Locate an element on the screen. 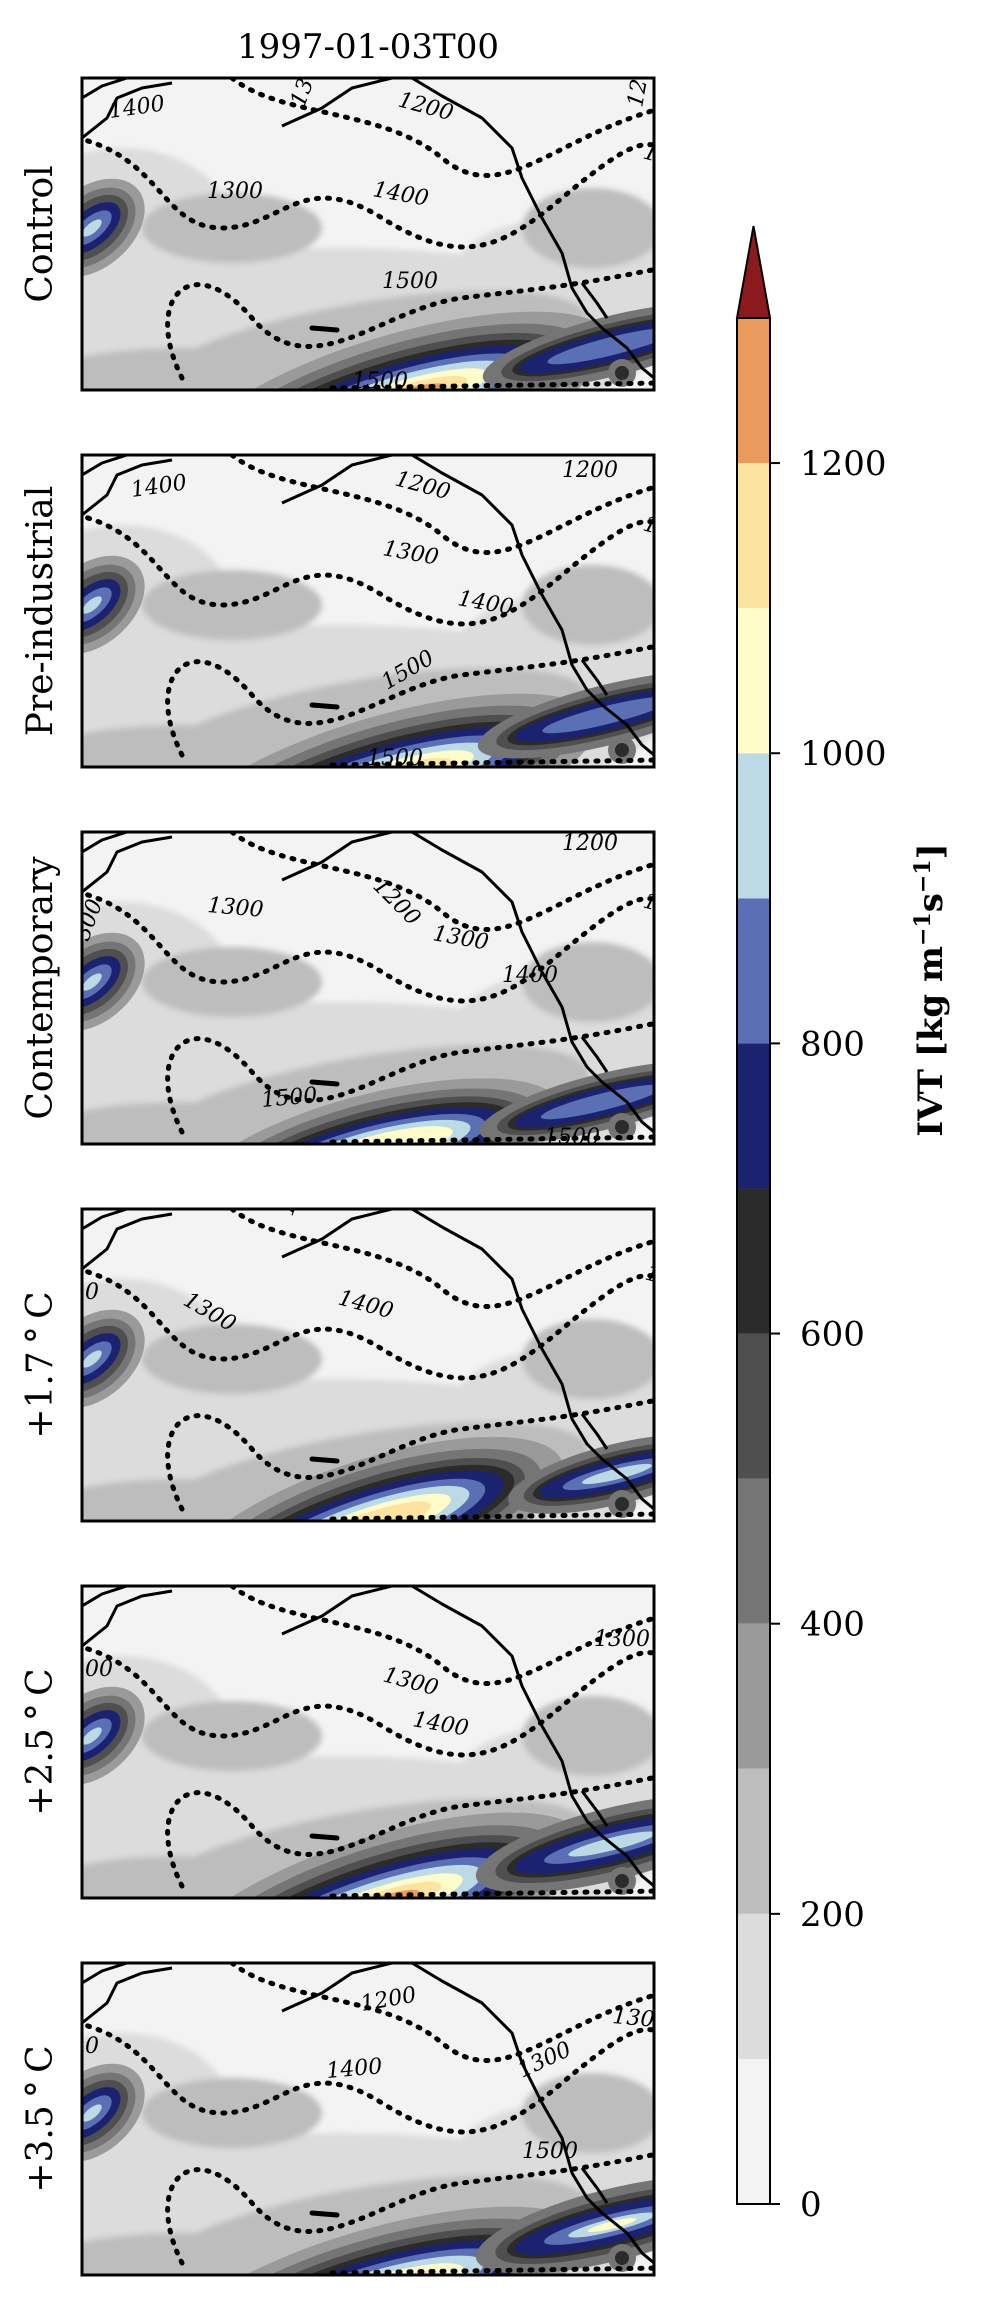 The width and height of the screenshot is (983, 2302). contour-label: 00 is located at coordinates (99, 1669).